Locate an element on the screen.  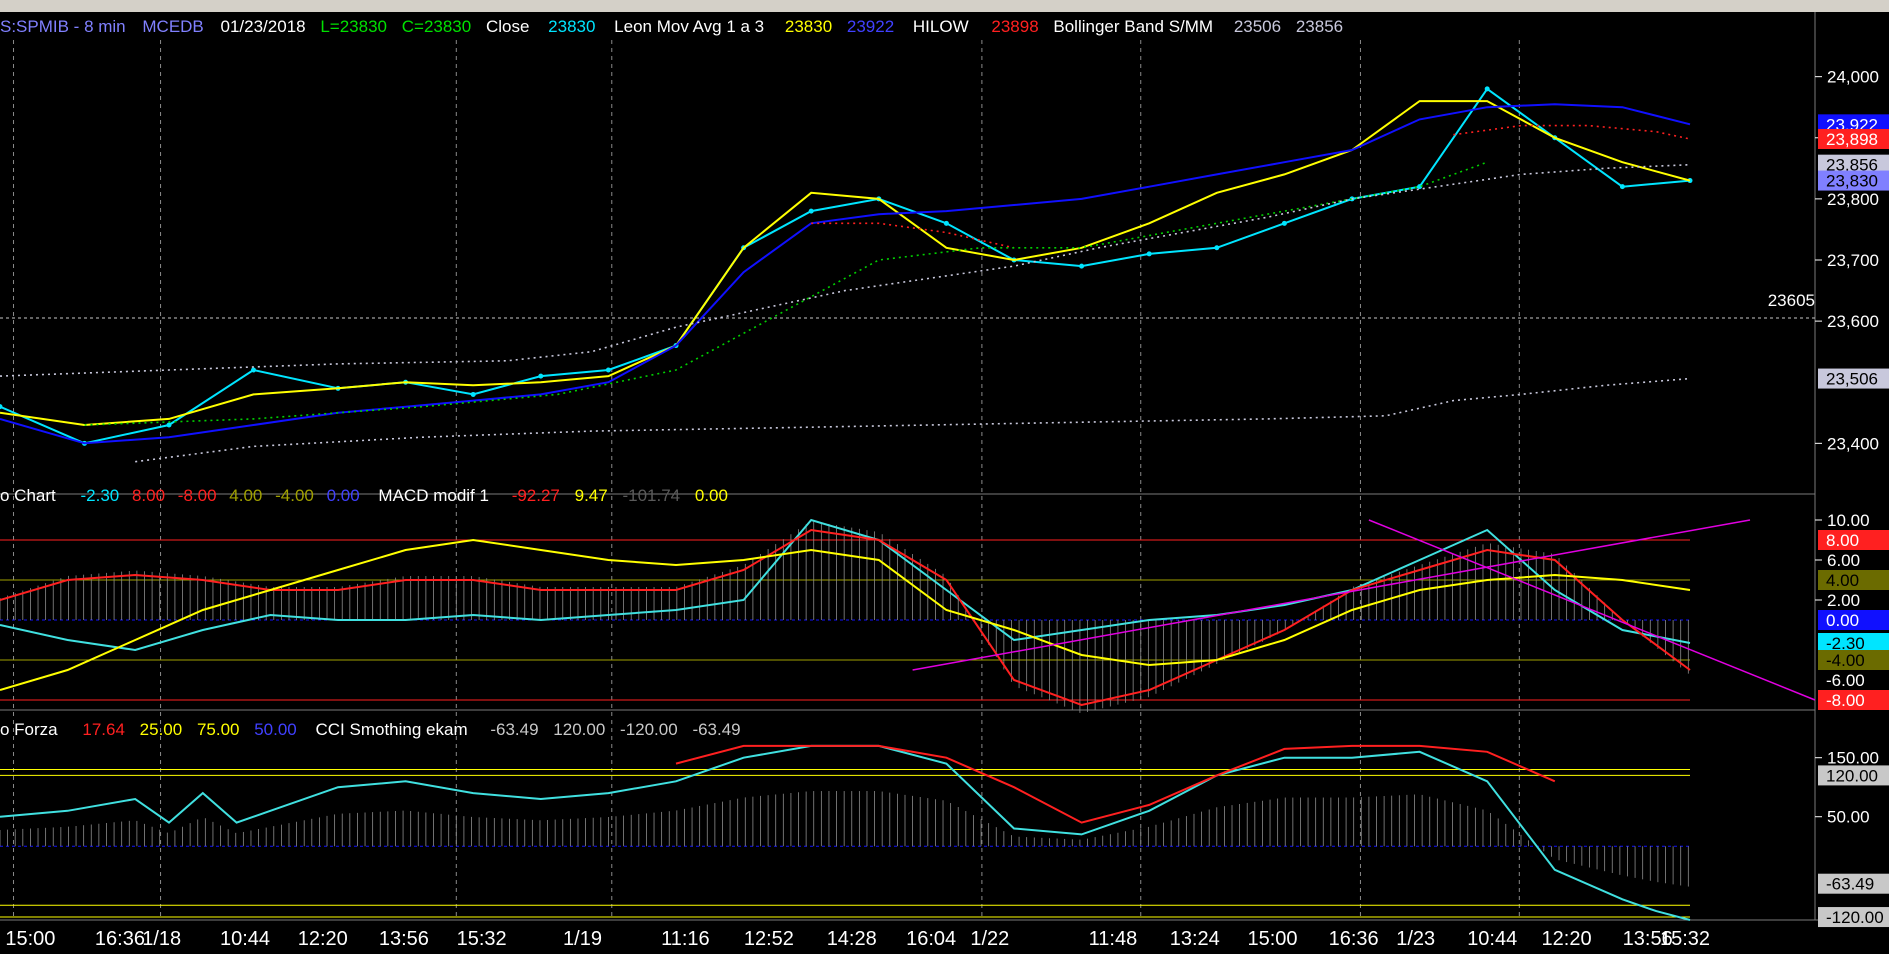
x-tick-label: 11:48 is located at coordinates (1113, 939).